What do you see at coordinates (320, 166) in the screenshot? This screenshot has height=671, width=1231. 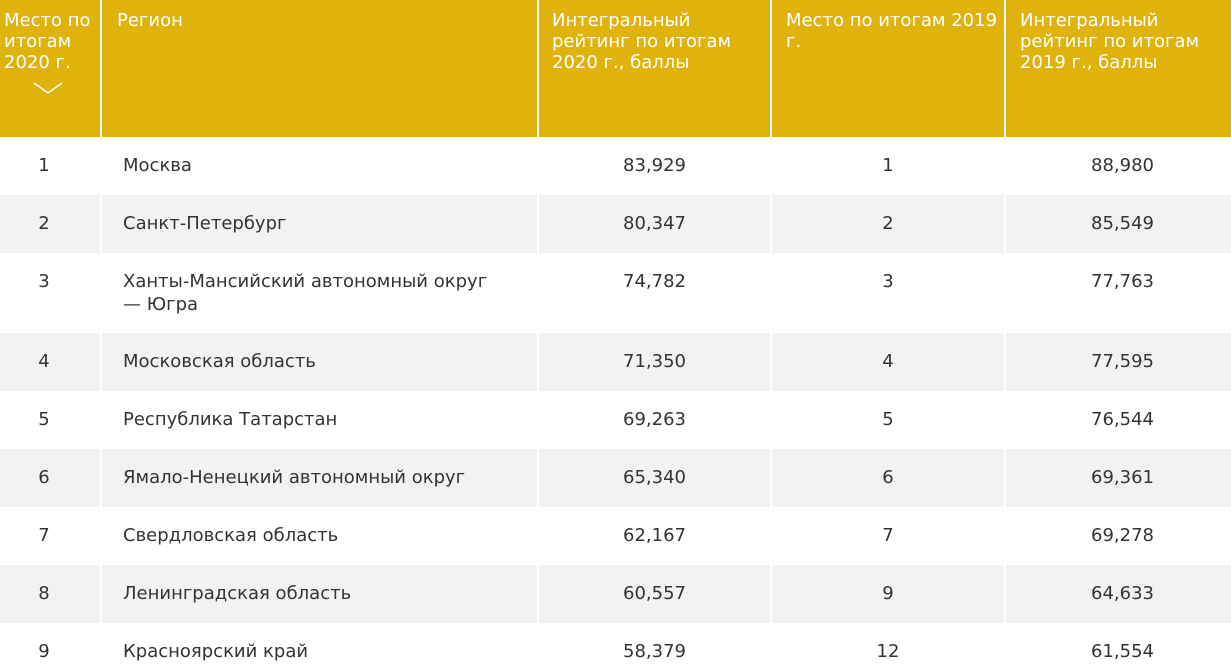 I see `cell-region: Москва` at bounding box center [320, 166].